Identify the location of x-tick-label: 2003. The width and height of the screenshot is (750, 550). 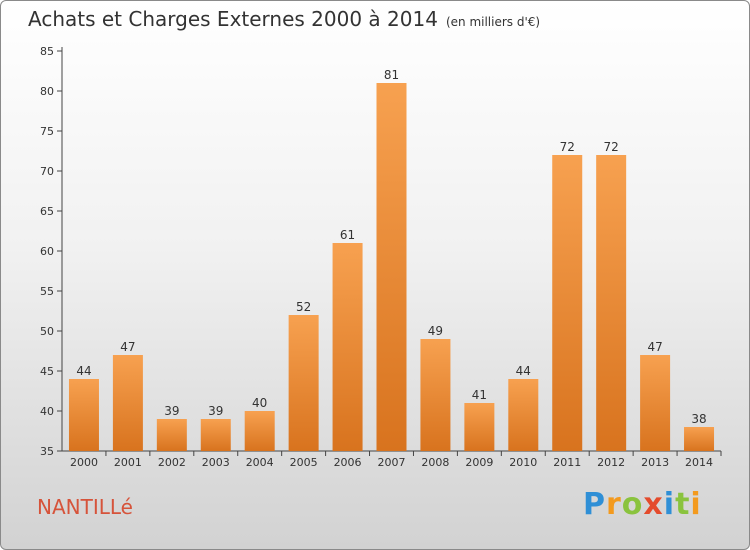
(216, 462).